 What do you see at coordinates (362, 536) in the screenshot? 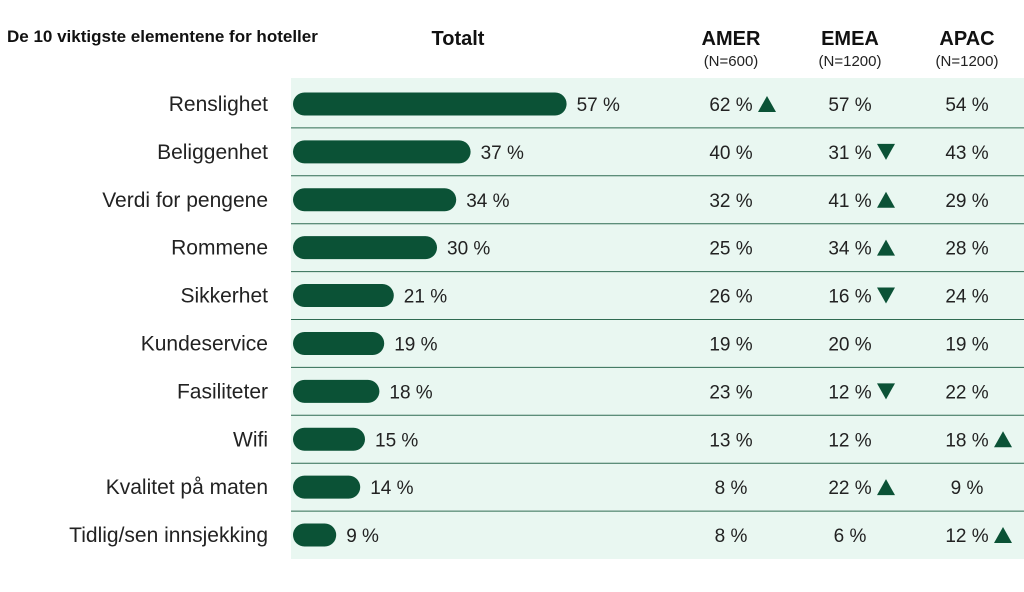
I see `data-label-total: 9 %` at bounding box center [362, 536].